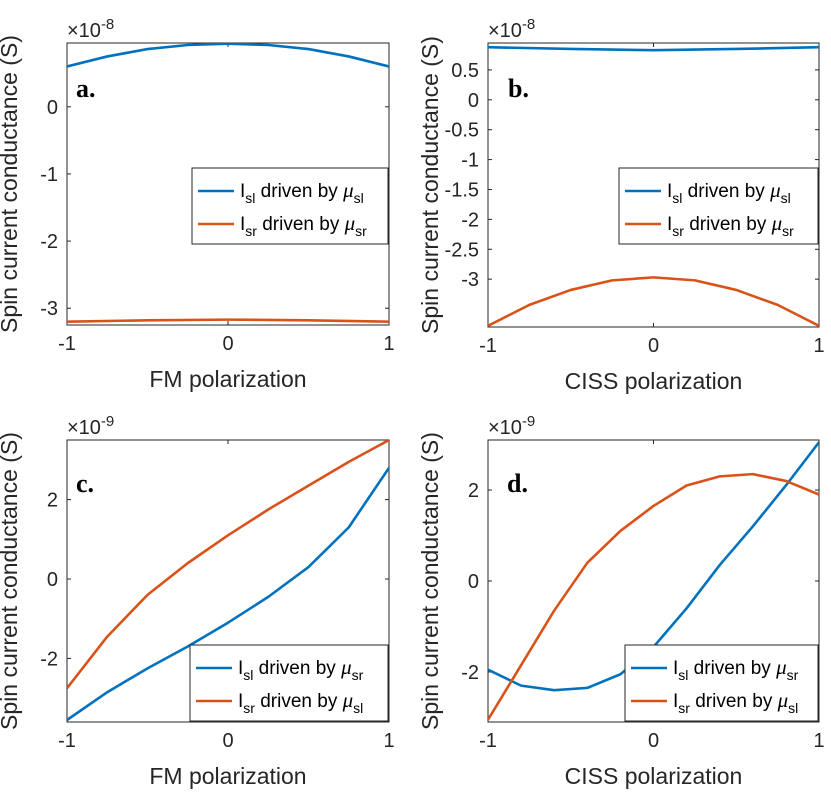  Describe the element at coordinates (465, 71) in the screenshot. I see `y-tick-label: 0.5` at that location.